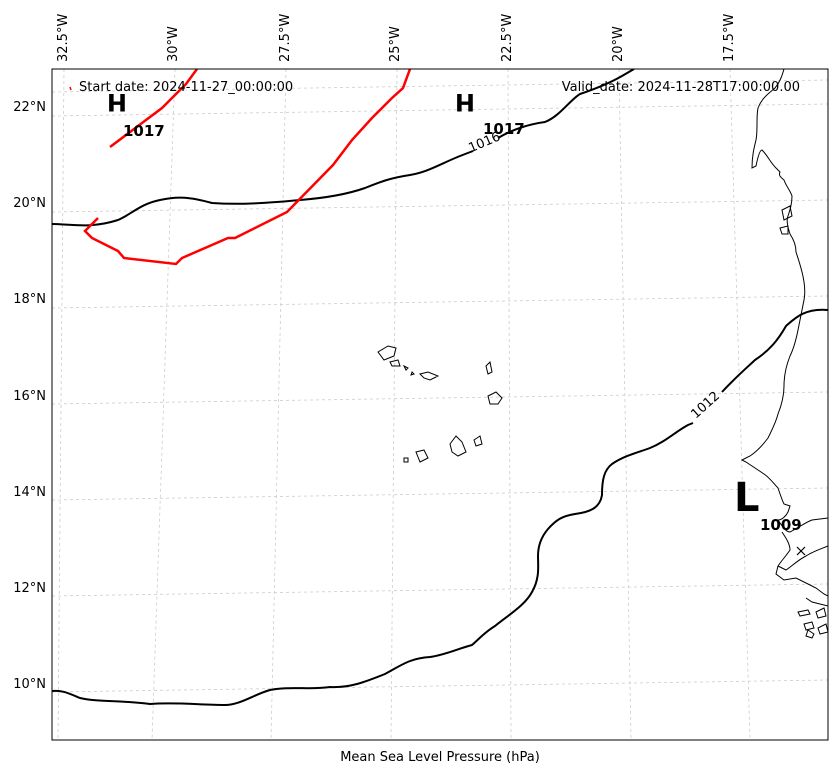 The height and width of the screenshot is (783, 837). I want to click on lat-tick-labels: 22°N 20°N 18°N 16°N 14°N 12°N 10°N, so click(29, 396).